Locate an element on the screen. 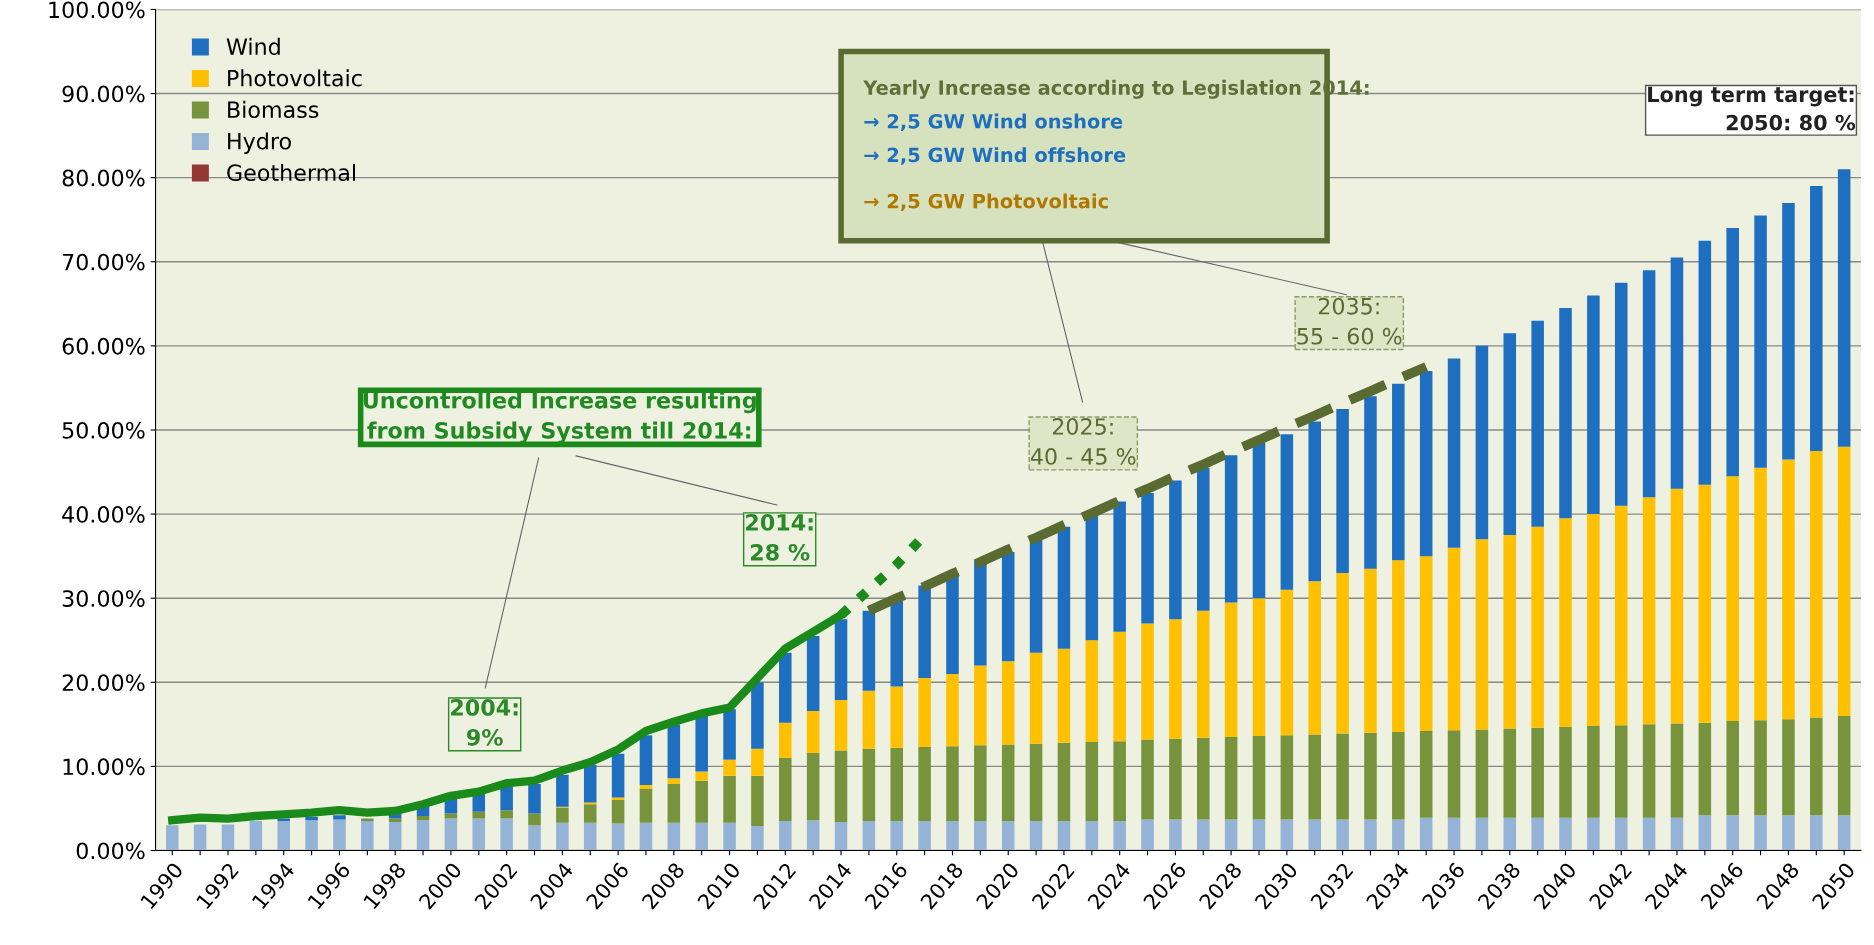  annotation: Uncontrolled Increase resulting from Subsidy System till 2014: is located at coordinates (559, 417).